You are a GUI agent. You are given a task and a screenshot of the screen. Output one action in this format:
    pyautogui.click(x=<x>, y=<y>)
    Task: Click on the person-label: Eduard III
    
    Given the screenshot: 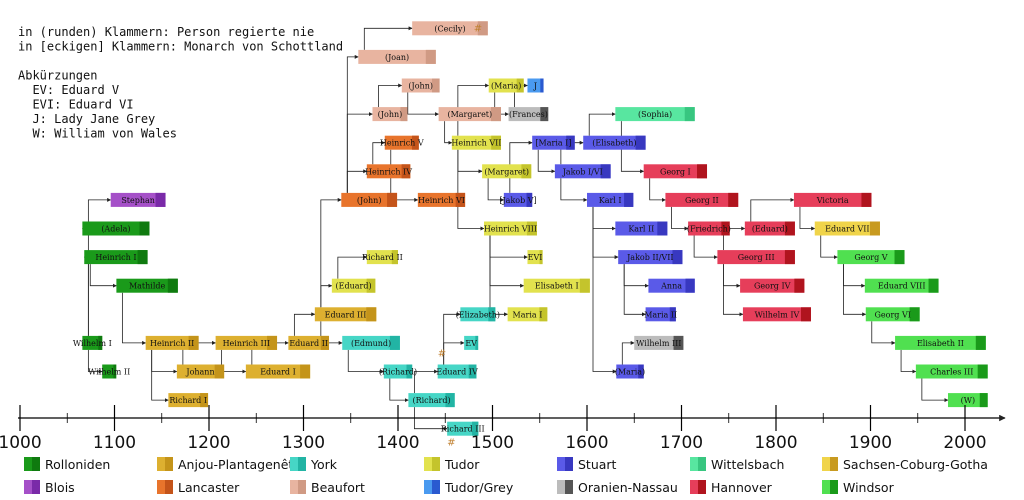 What is the action you would take?
    pyautogui.click(x=346, y=314)
    